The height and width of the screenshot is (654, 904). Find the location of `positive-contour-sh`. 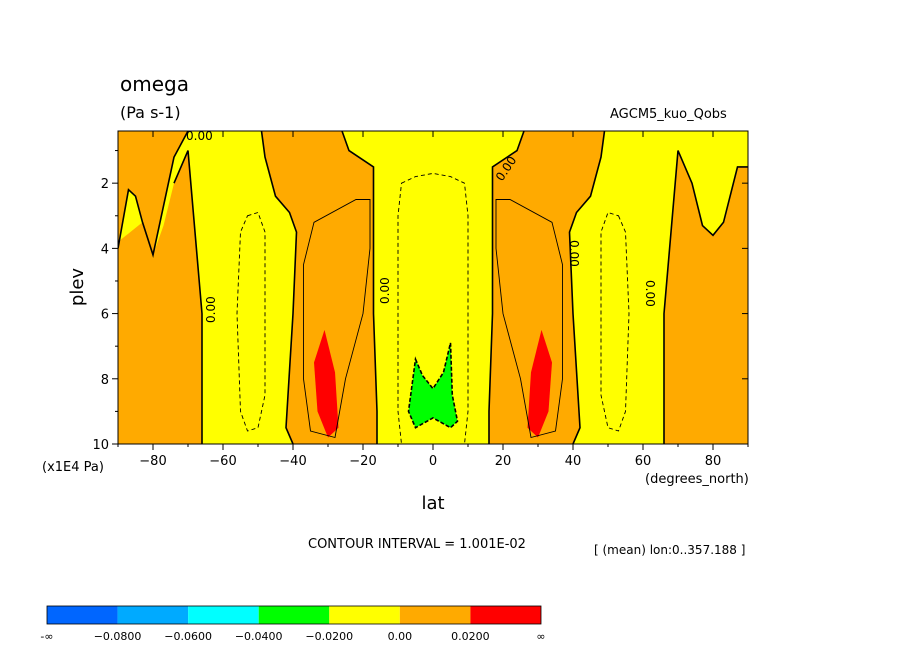

positive-contour-sh is located at coordinates (337, 319).